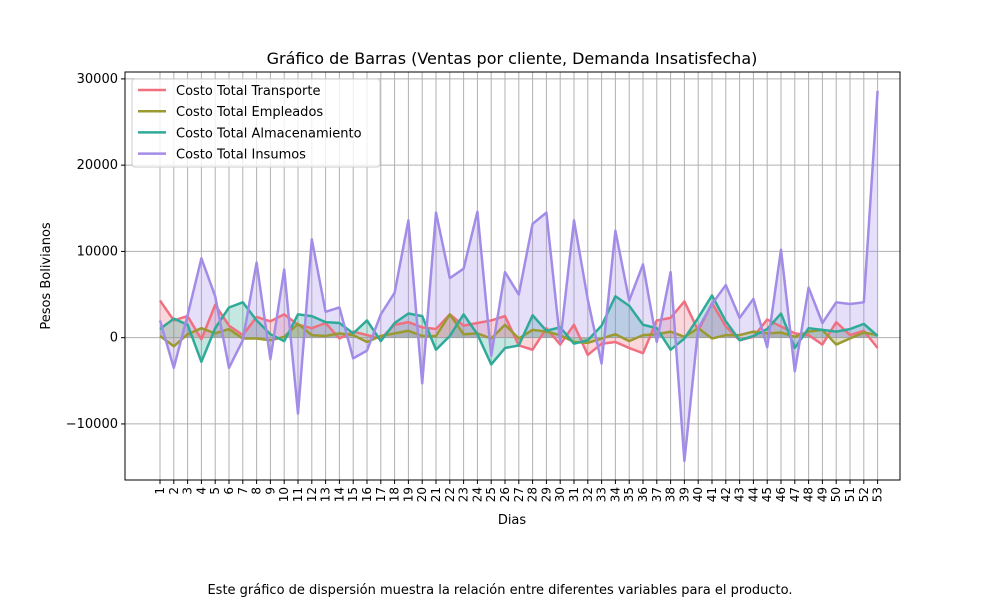  Describe the element at coordinates (712, 494) in the screenshot. I see `x-tick-label: 41` at that location.